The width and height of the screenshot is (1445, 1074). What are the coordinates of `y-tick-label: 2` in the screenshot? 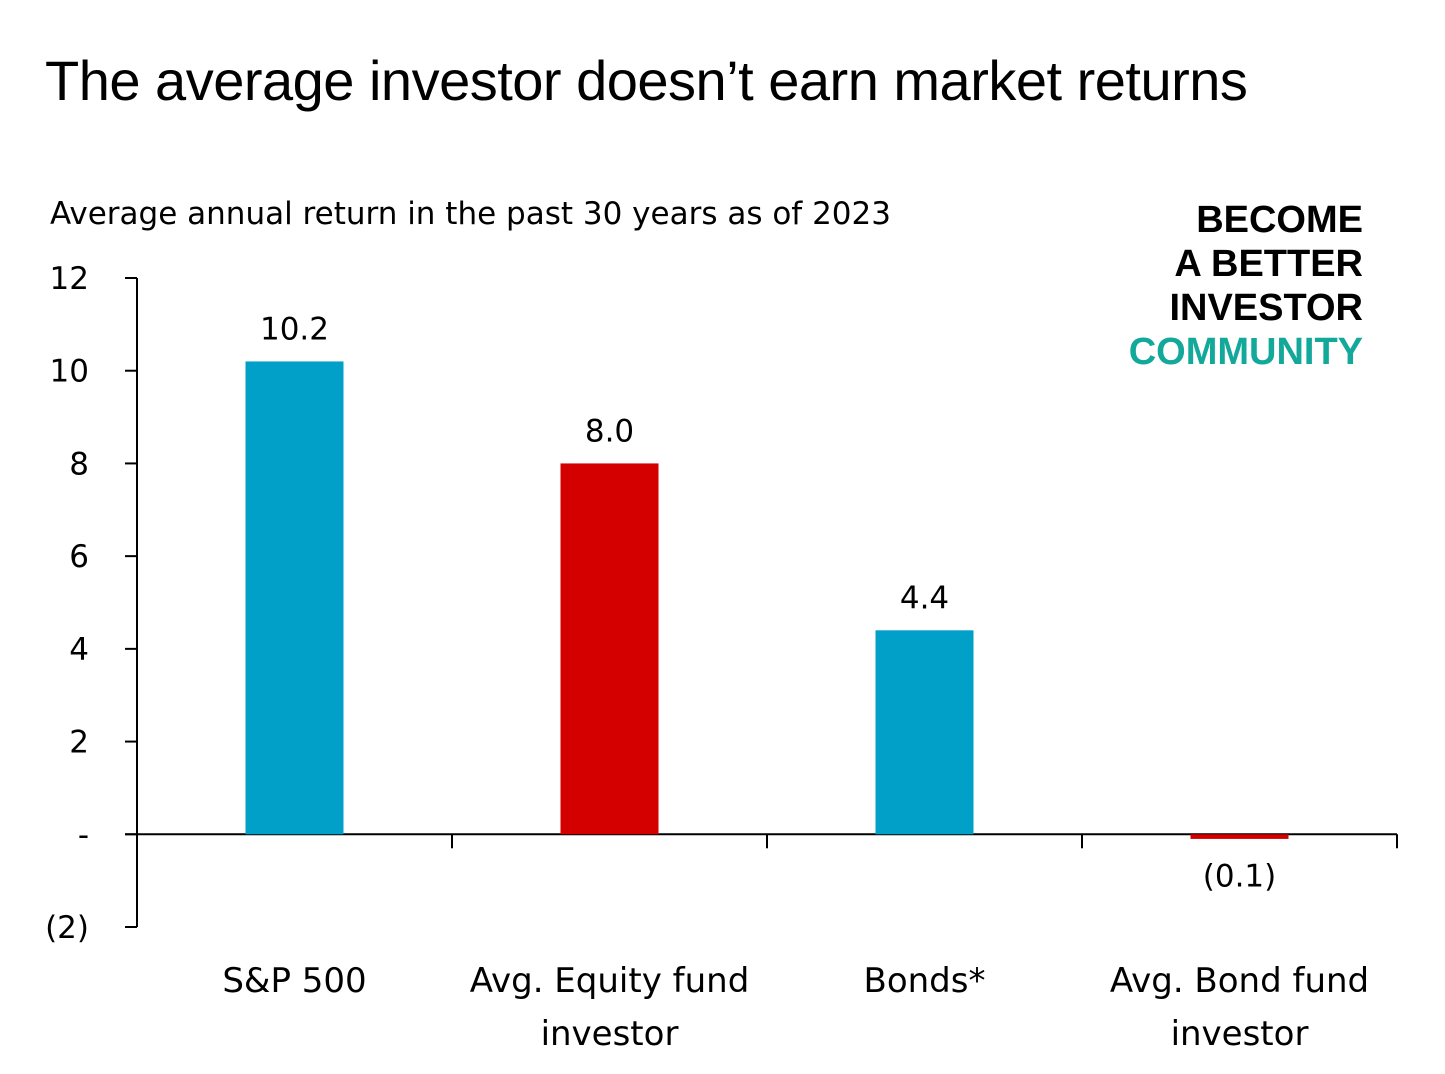 It's located at (79, 743).